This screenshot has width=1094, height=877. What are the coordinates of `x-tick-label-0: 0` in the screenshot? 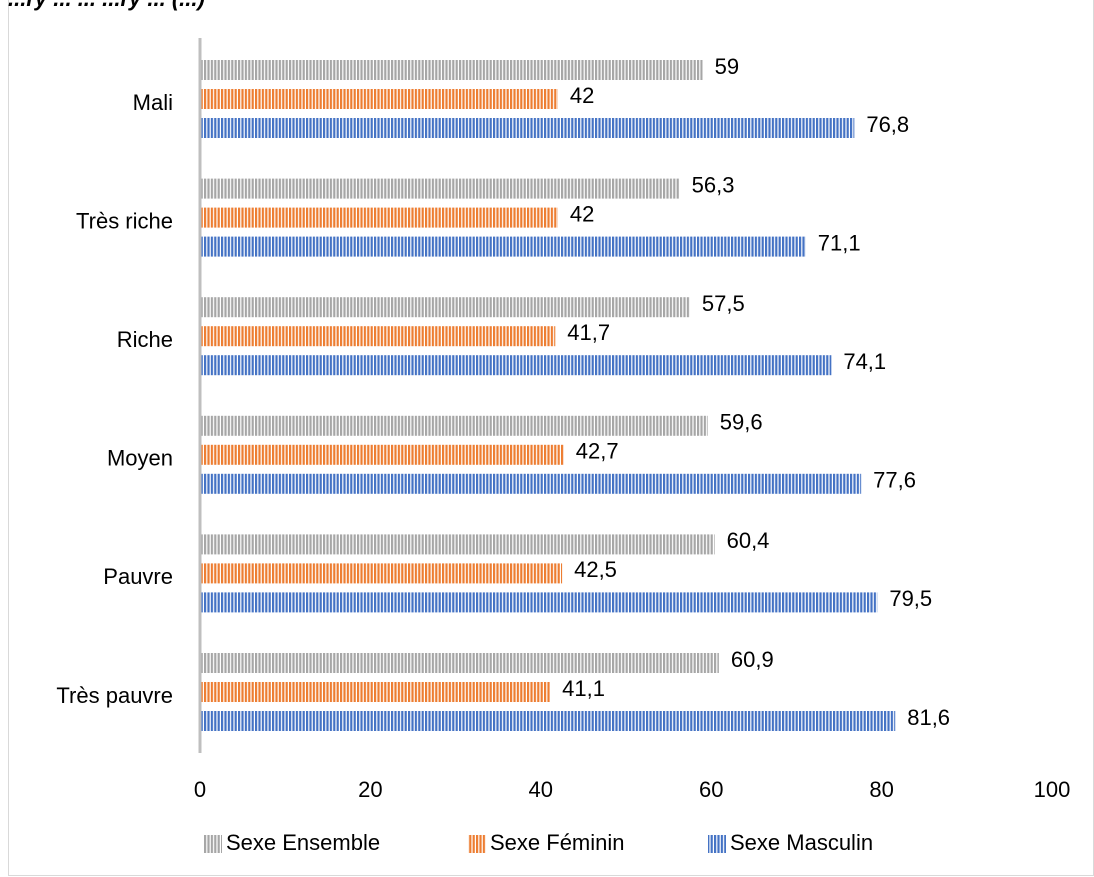 It's located at (200, 789).